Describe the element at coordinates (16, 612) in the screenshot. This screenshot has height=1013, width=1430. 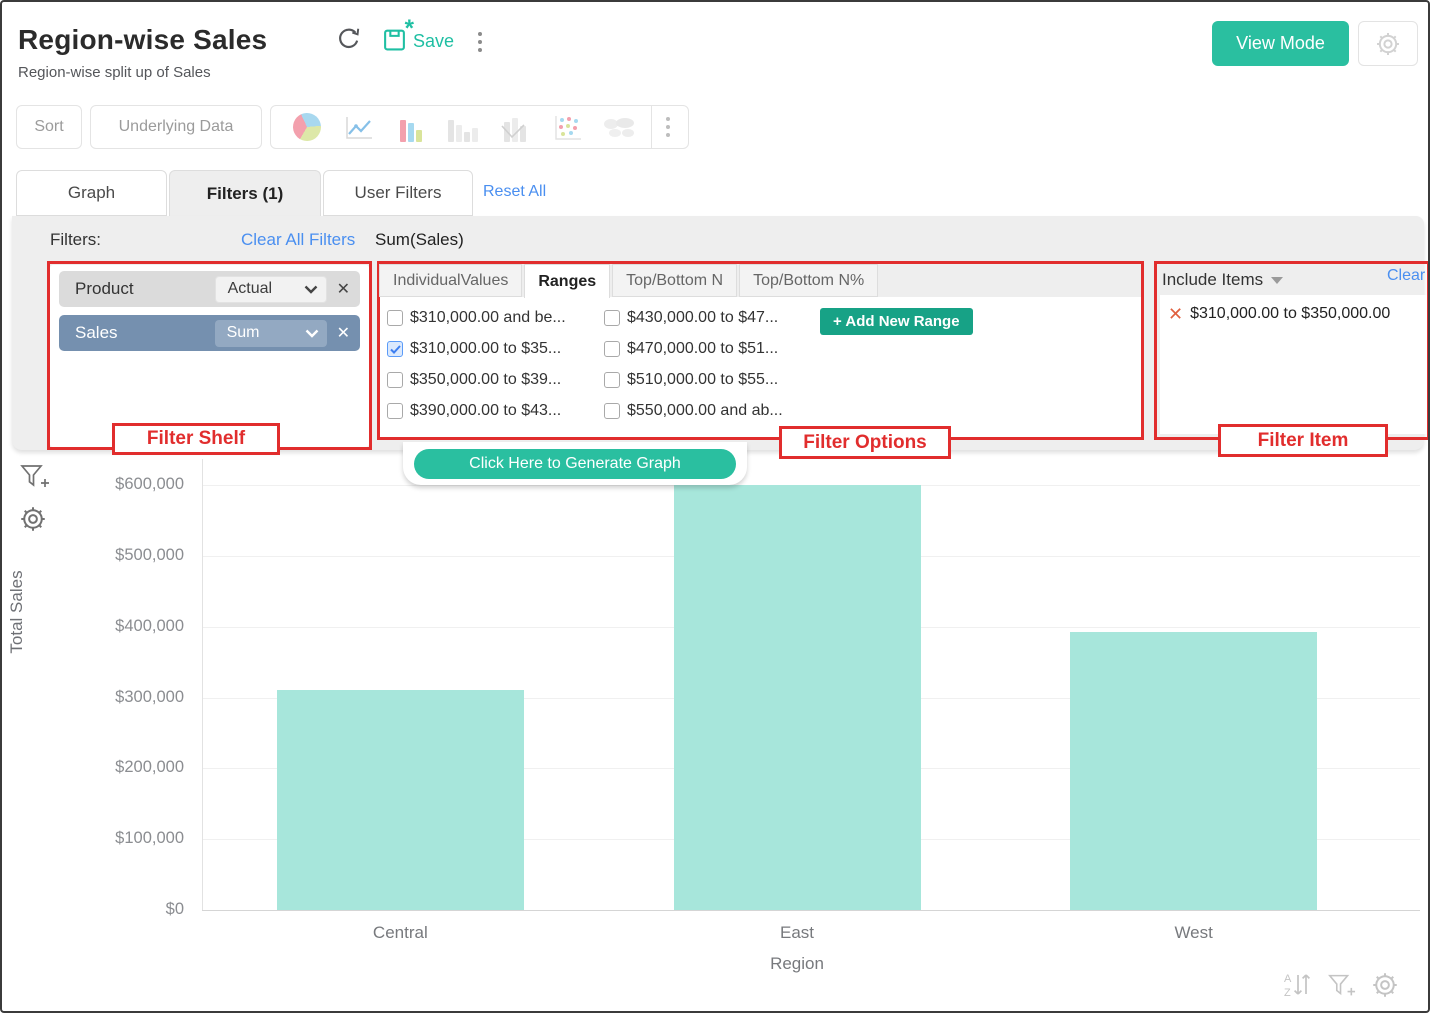
I see `y-axis-title: Total Sales` at that location.